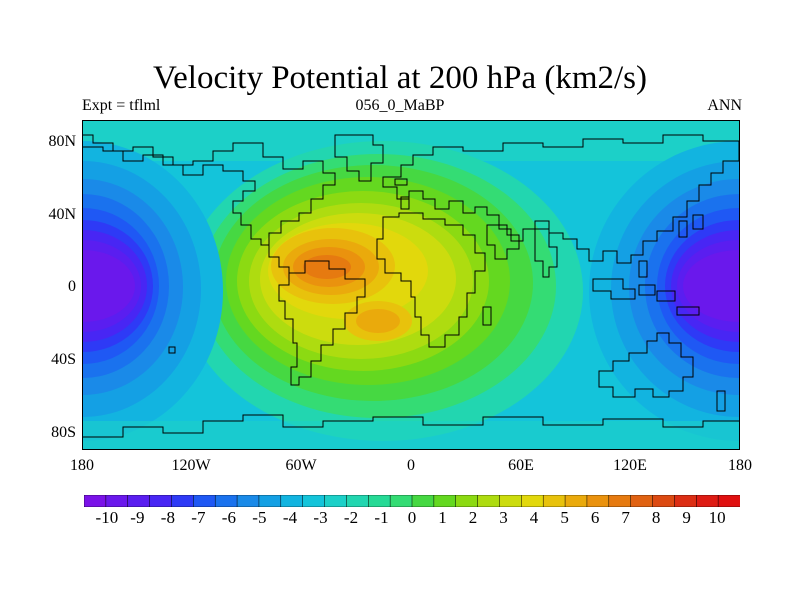  Describe the element at coordinates (534, 517) in the screenshot. I see `colorbar-label: 4` at that location.